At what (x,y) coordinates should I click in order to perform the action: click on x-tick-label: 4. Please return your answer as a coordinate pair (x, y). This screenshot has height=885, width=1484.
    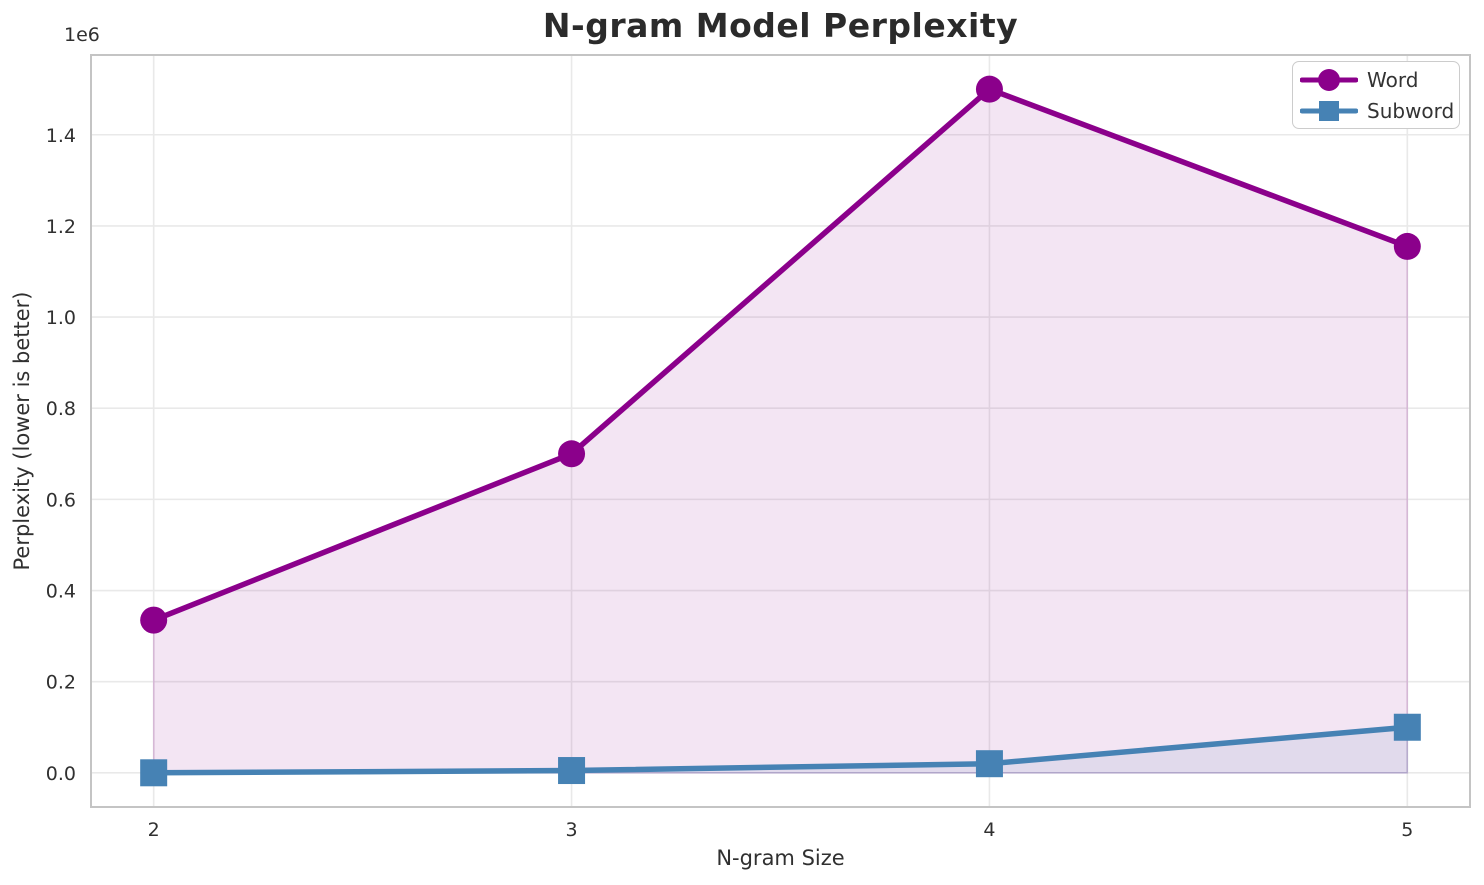
    Looking at the image, I should click on (989, 830).